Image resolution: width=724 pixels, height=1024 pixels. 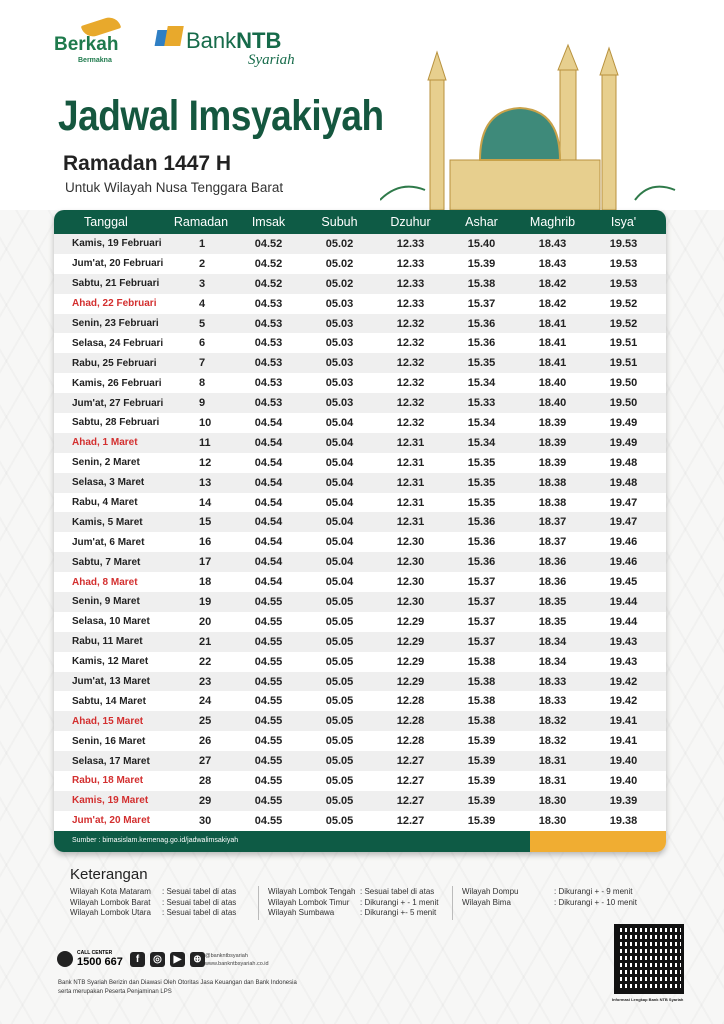 What do you see at coordinates (410, 601) in the screenshot?
I see `time-cell: 12.30` at bounding box center [410, 601].